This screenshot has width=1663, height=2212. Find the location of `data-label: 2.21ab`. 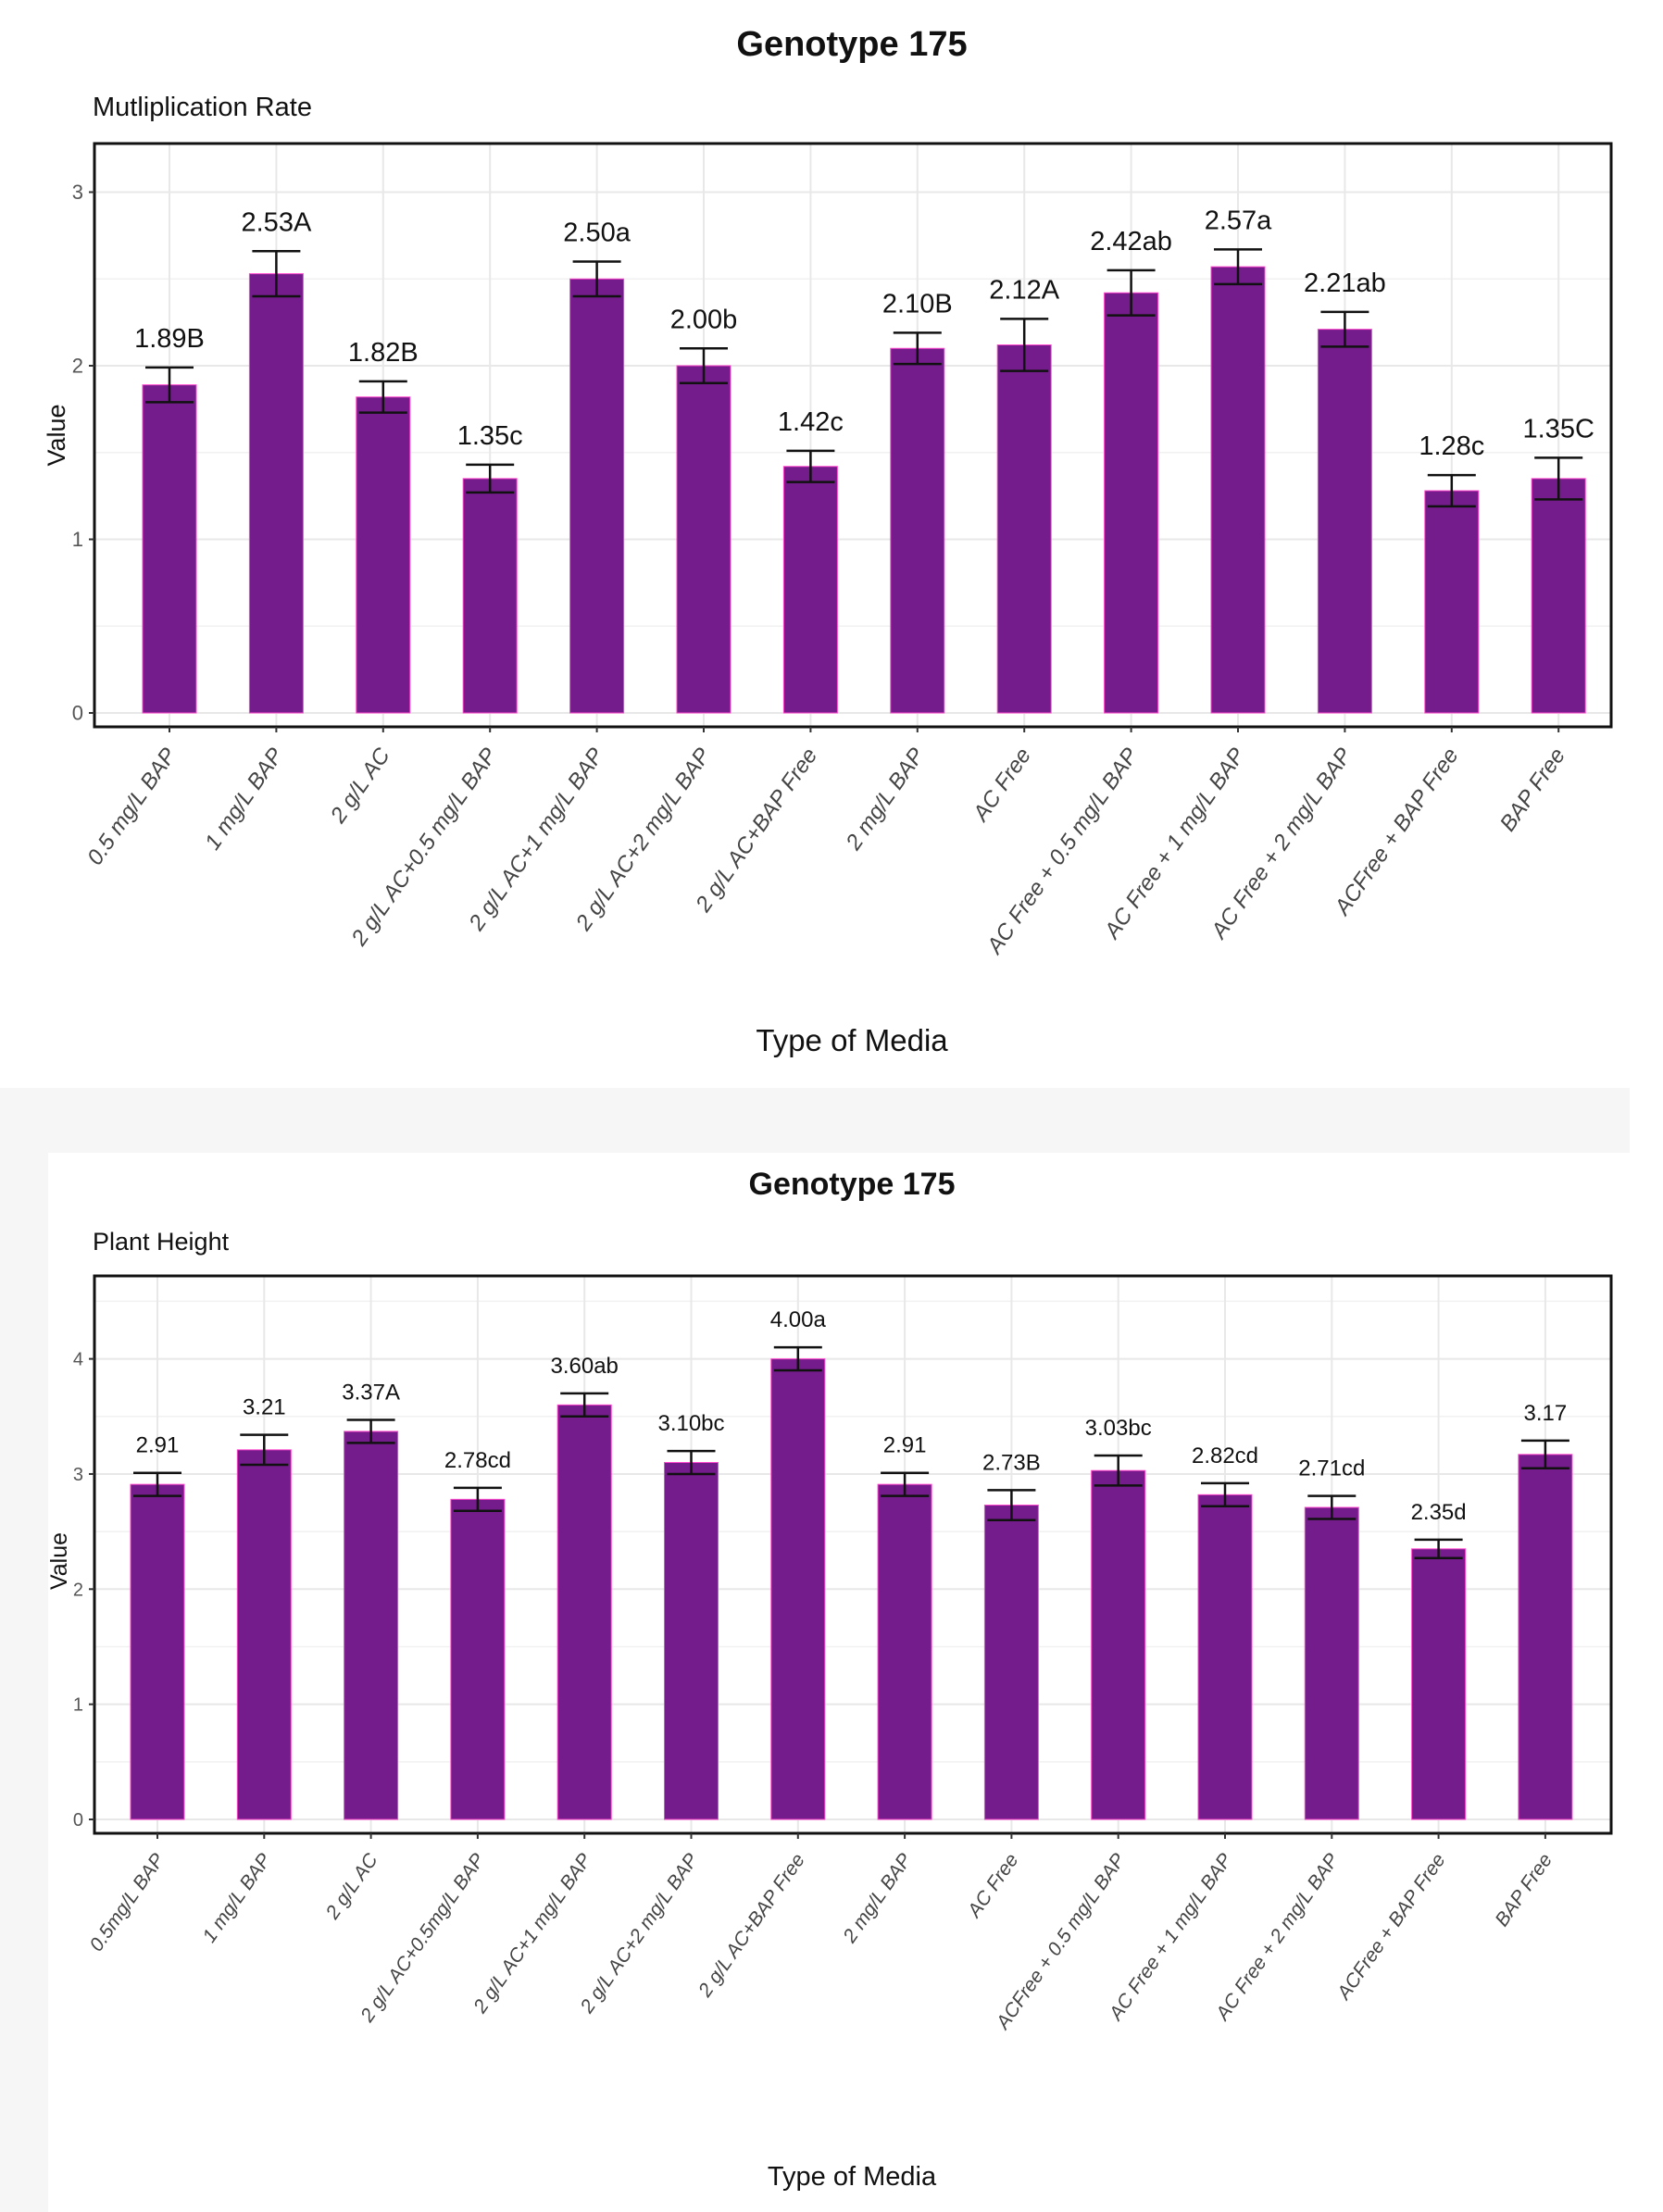

data-label: 2.21ab is located at coordinates (1345, 283).